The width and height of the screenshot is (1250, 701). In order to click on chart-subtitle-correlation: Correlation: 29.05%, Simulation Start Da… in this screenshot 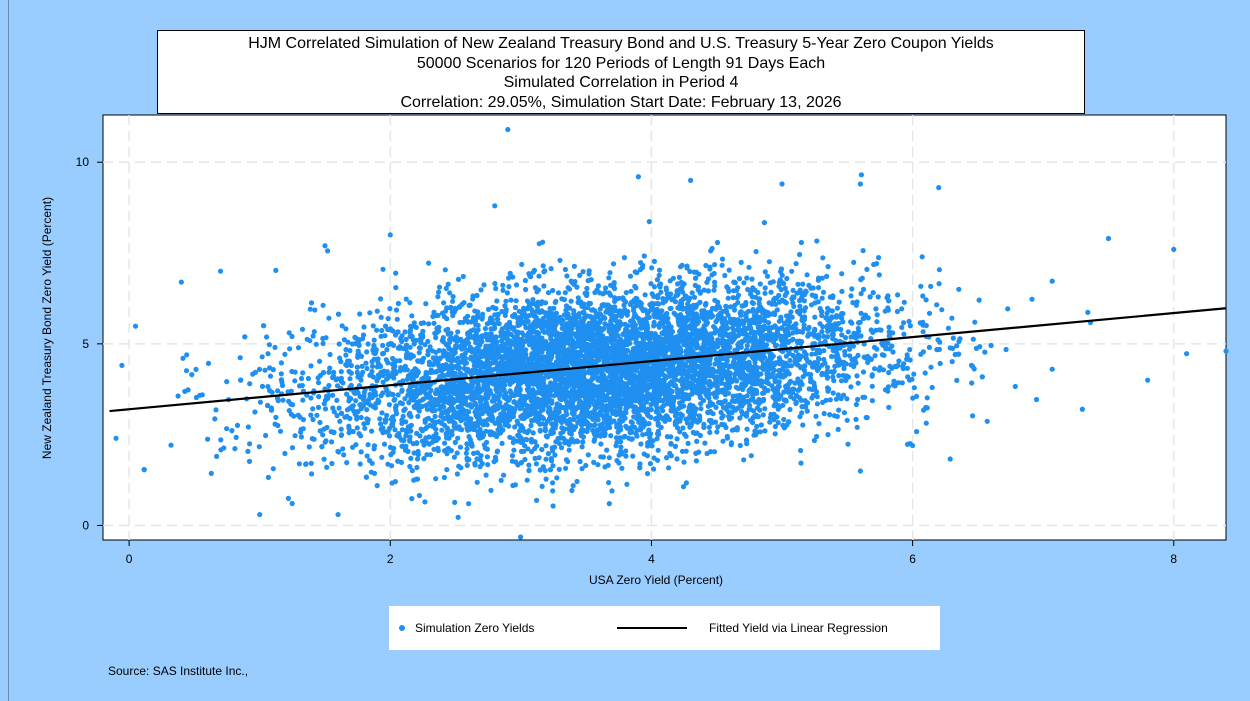, I will do `click(621, 102)`.